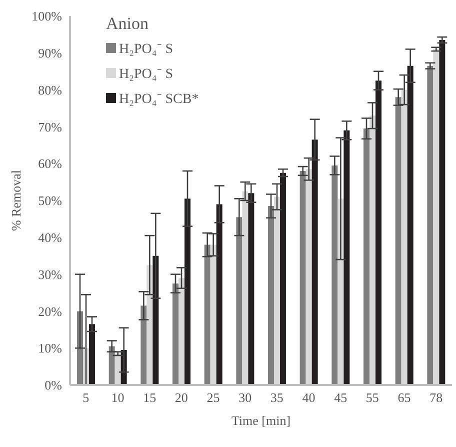  I want to click on x-tick-label: 45, so click(341, 398).